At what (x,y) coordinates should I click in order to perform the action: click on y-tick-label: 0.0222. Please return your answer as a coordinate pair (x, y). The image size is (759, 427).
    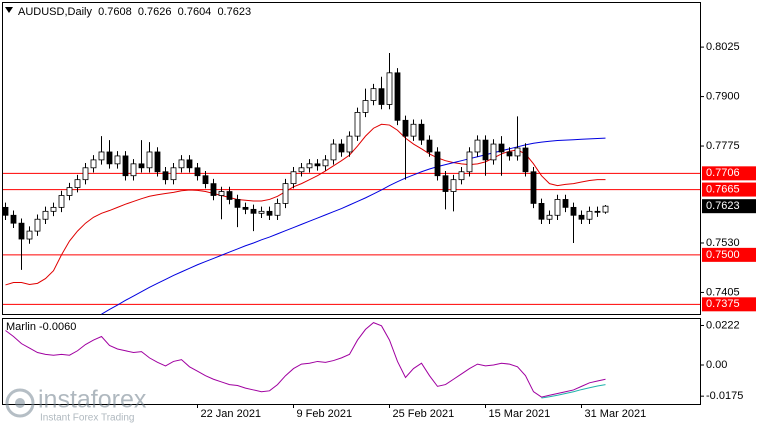
    Looking at the image, I should click on (723, 325).